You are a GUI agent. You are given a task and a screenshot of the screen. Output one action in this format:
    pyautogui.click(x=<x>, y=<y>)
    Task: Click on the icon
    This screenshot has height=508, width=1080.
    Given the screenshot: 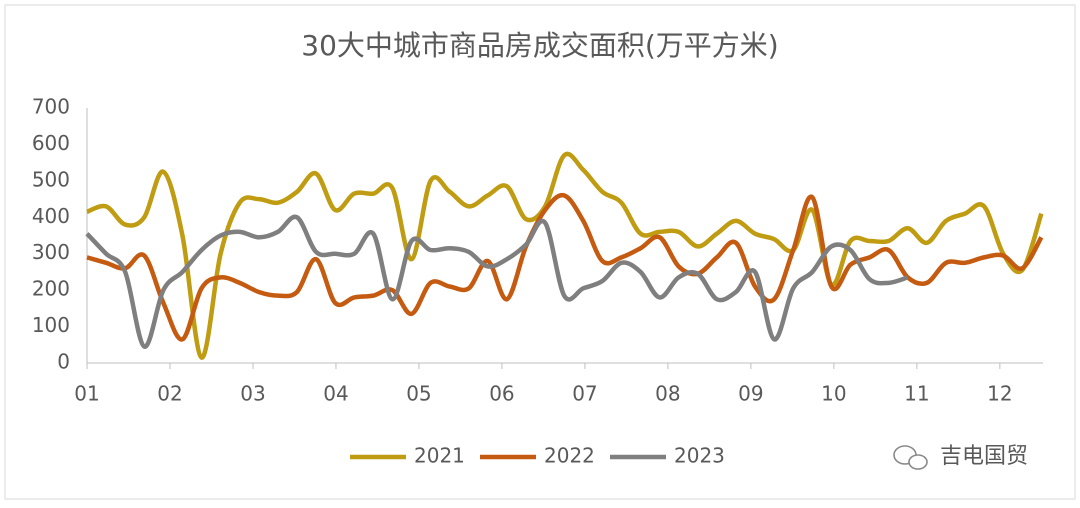 What is the action you would take?
    pyautogui.click(x=918, y=462)
    